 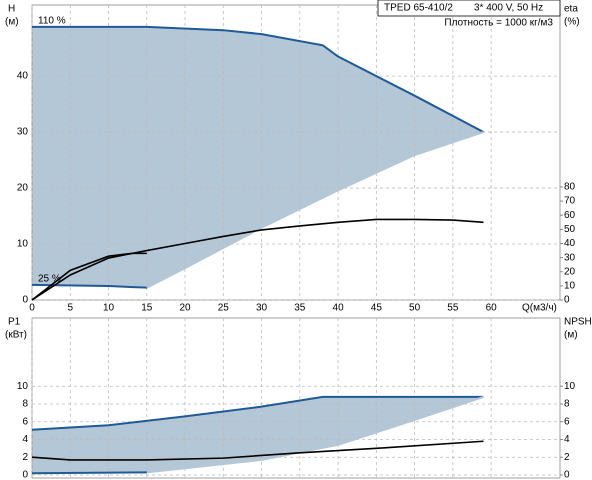 What do you see at coordinates (32, 308) in the screenshot?
I see `x-tick-label: 0` at bounding box center [32, 308].